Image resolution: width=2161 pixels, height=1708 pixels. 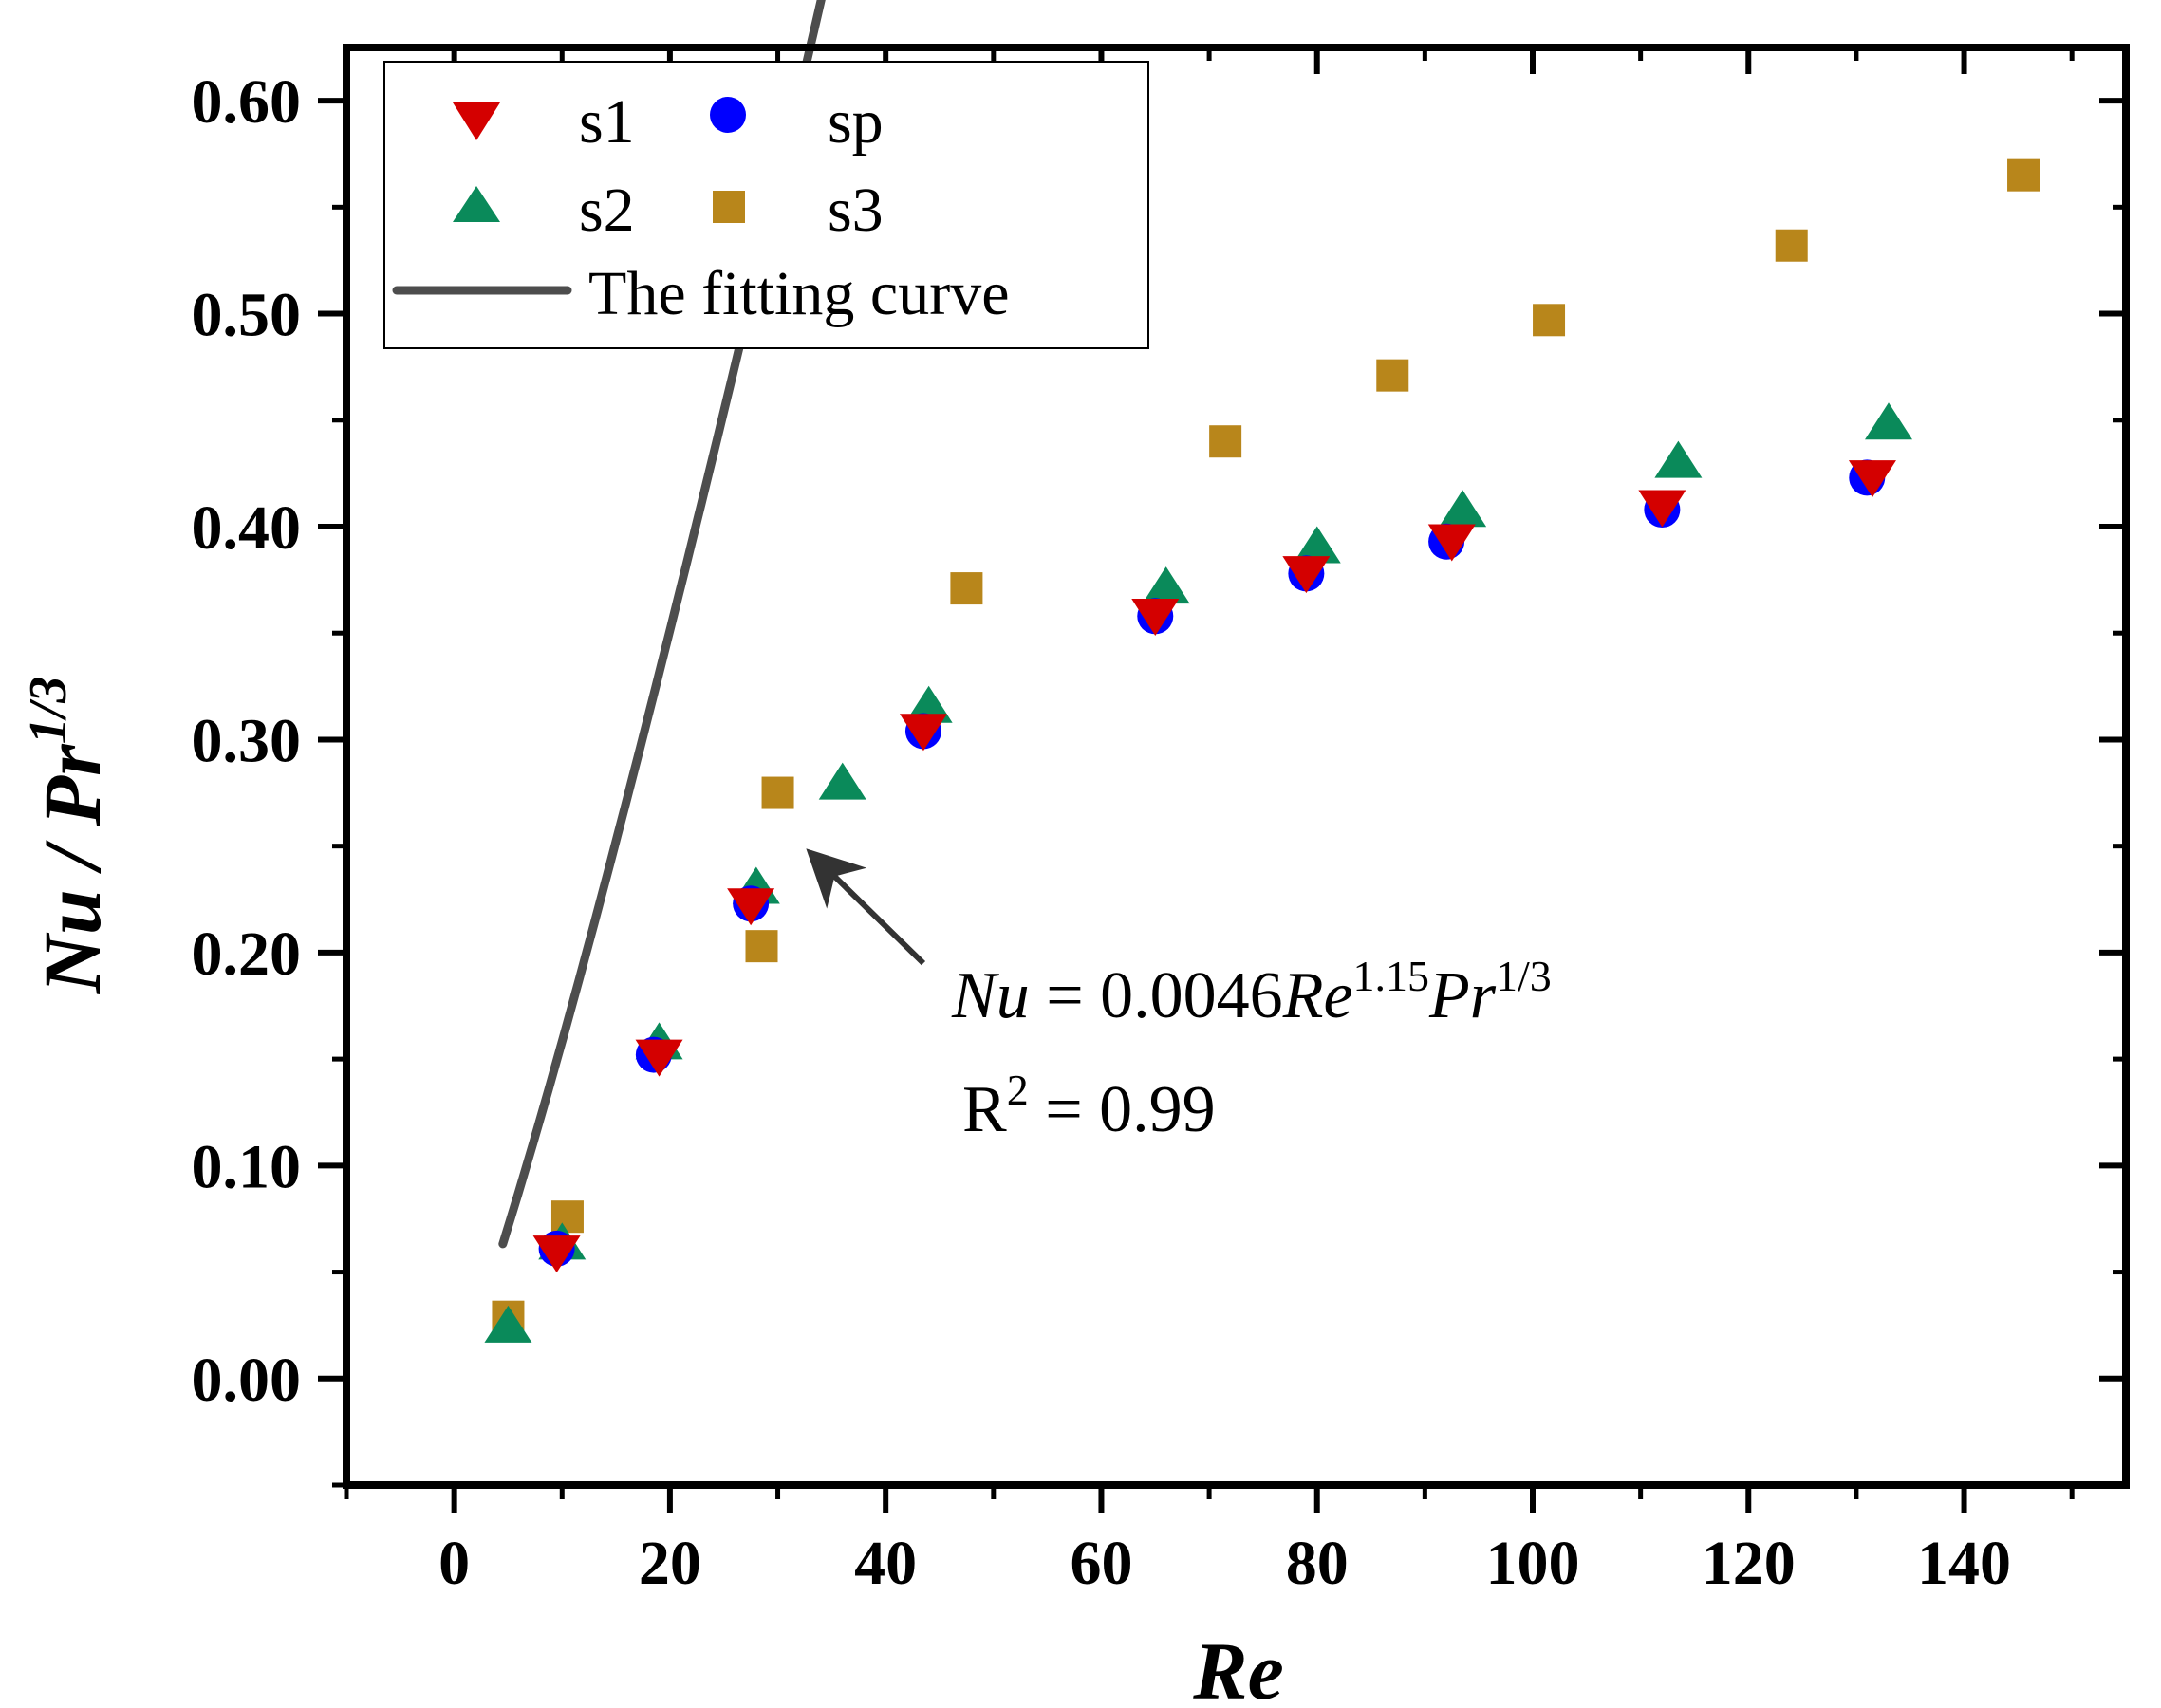 I want to click on x-tick-label-20: 20, so click(x=670, y=1563).